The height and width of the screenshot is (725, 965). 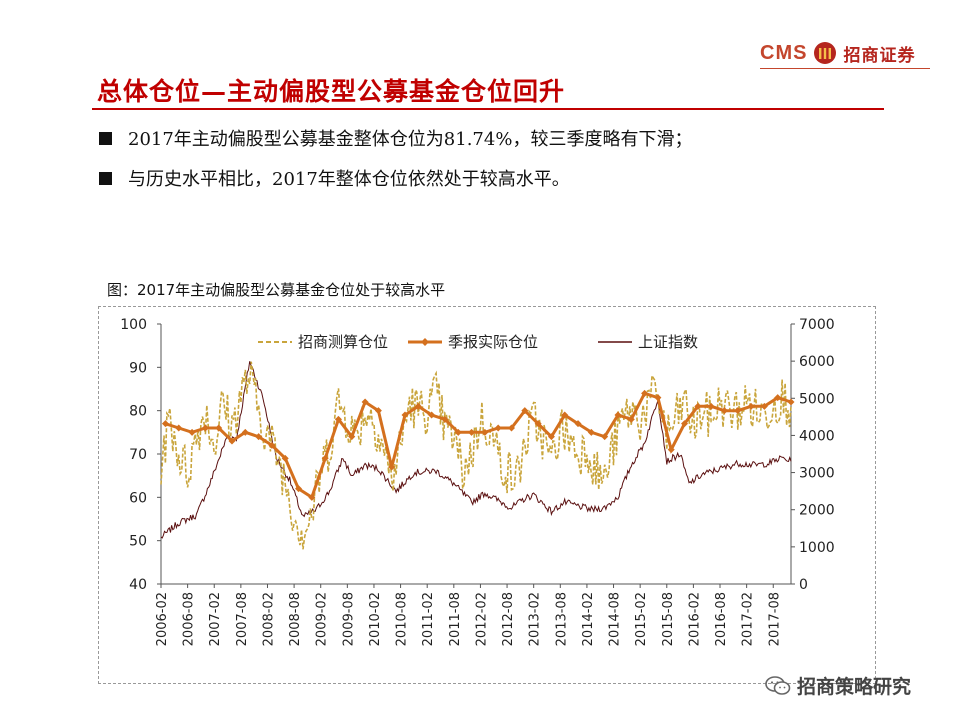 I want to click on watermark-text: 招商策略研究, so click(x=854, y=687).